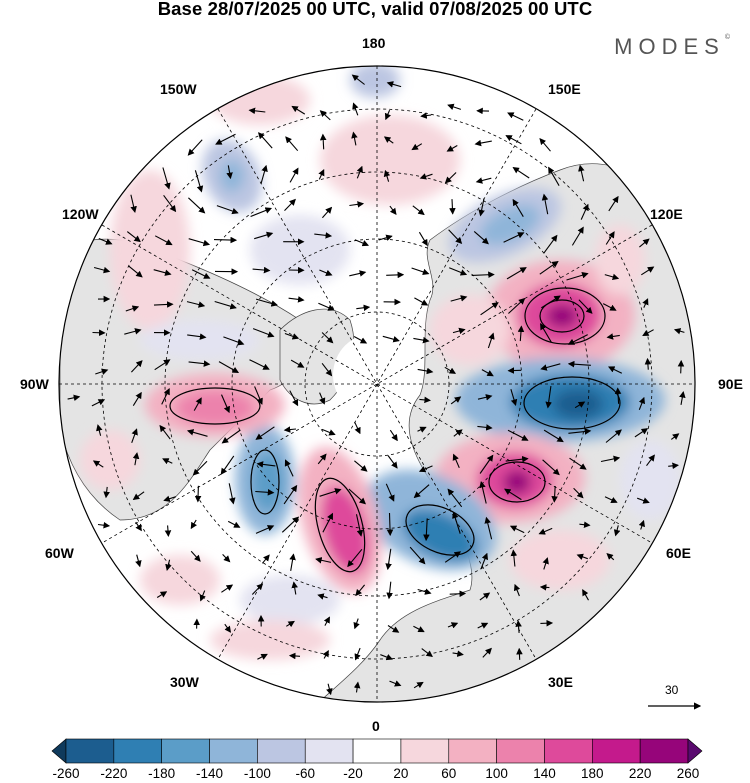  Describe the element at coordinates (59, 553) in the screenshot. I see `lon-label-60w: 60W` at that location.